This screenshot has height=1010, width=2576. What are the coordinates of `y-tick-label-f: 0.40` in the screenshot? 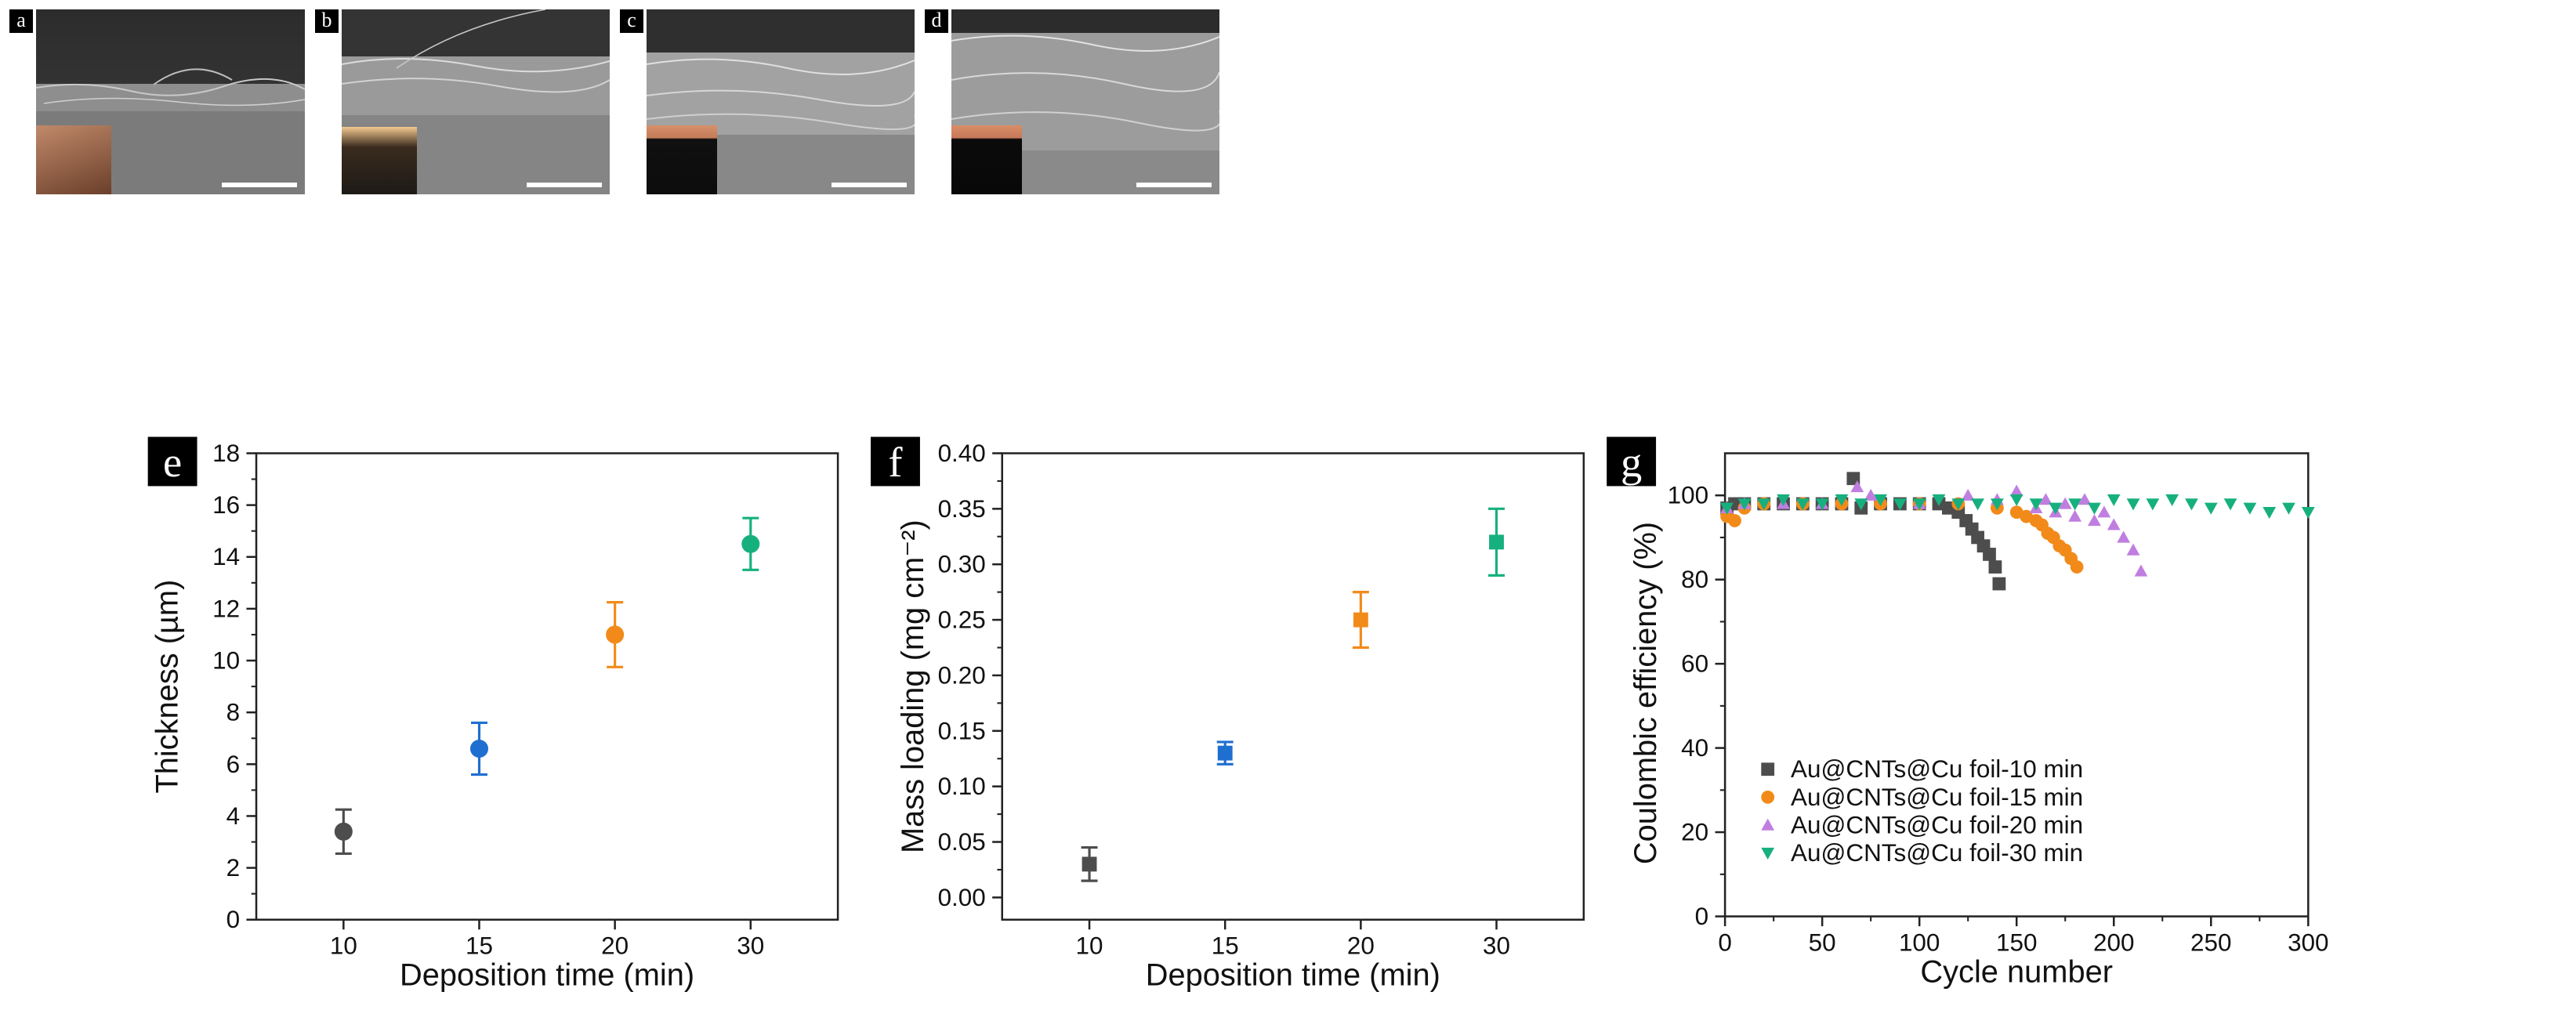 It's located at (962, 453).